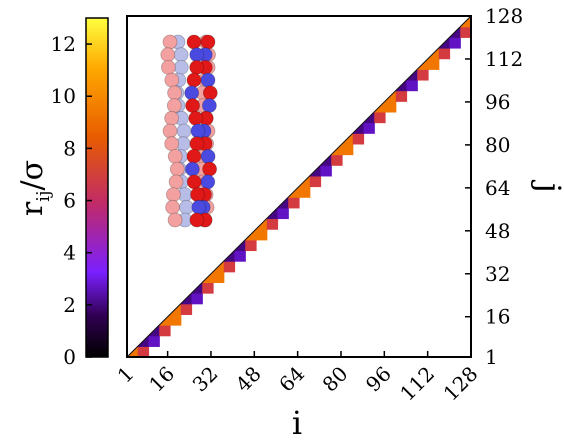 This screenshot has width=564, height=440. Describe the element at coordinates (504, 16) in the screenshot. I see `y-tick-label: 128` at that location.